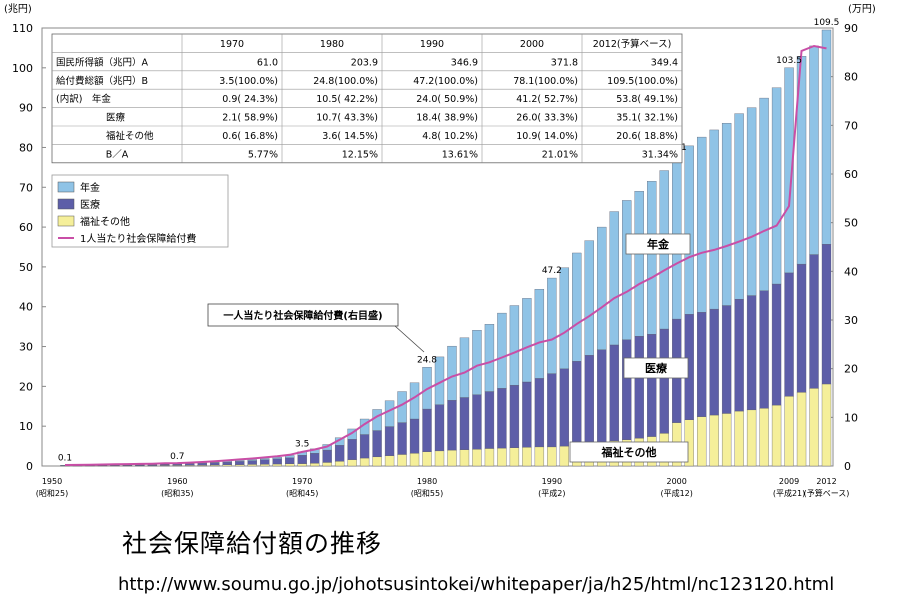 The height and width of the screenshot is (615, 900). Describe the element at coordinates (347, 118) in the screenshot. I see `table-cell: 10.7( 43.3%)` at that location.